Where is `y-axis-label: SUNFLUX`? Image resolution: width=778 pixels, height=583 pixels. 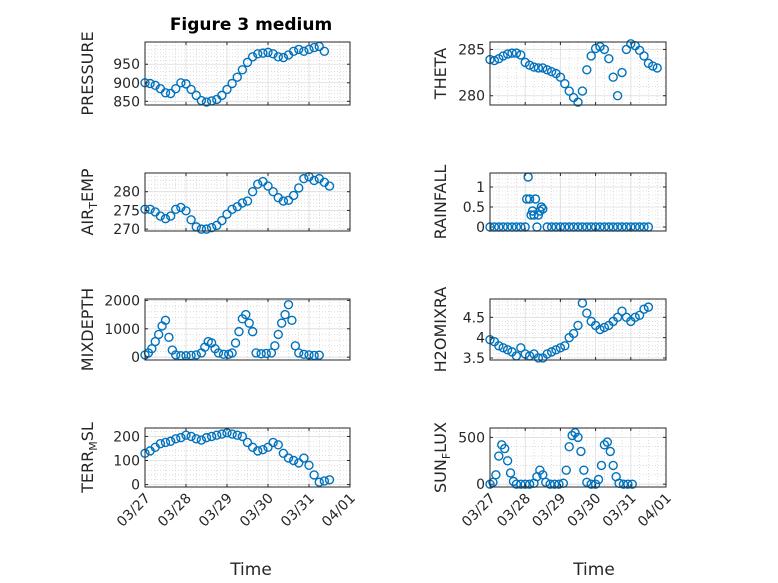
y-axis-label: SUNFLUX is located at coordinates (442, 457).